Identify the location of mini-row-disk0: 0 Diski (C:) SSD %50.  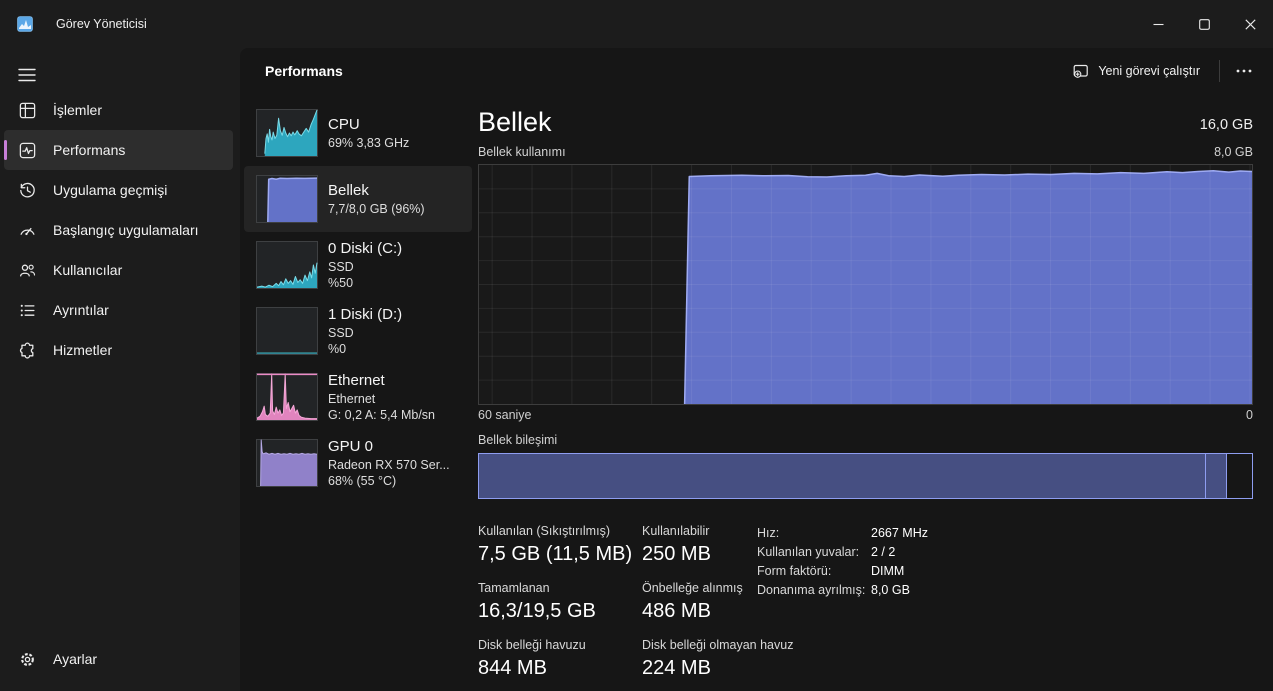
(358, 265).